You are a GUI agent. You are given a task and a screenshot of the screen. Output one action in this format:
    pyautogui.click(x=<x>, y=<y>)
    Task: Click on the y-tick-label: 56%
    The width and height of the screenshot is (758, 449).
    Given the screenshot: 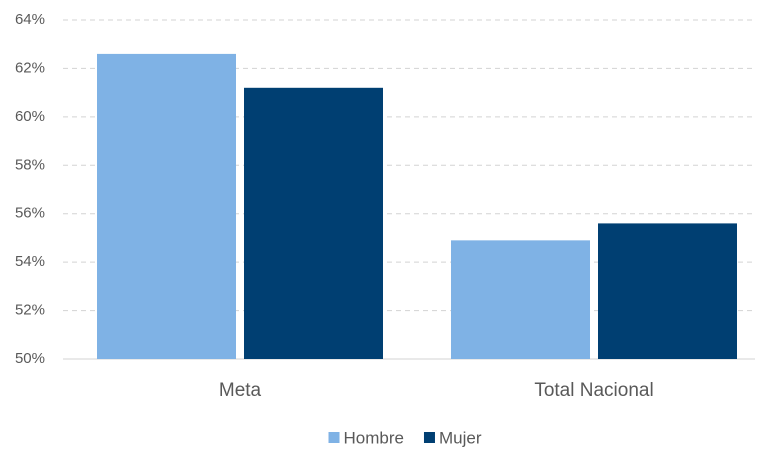 What is the action you would take?
    pyautogui.click(x=30, y=213)
    